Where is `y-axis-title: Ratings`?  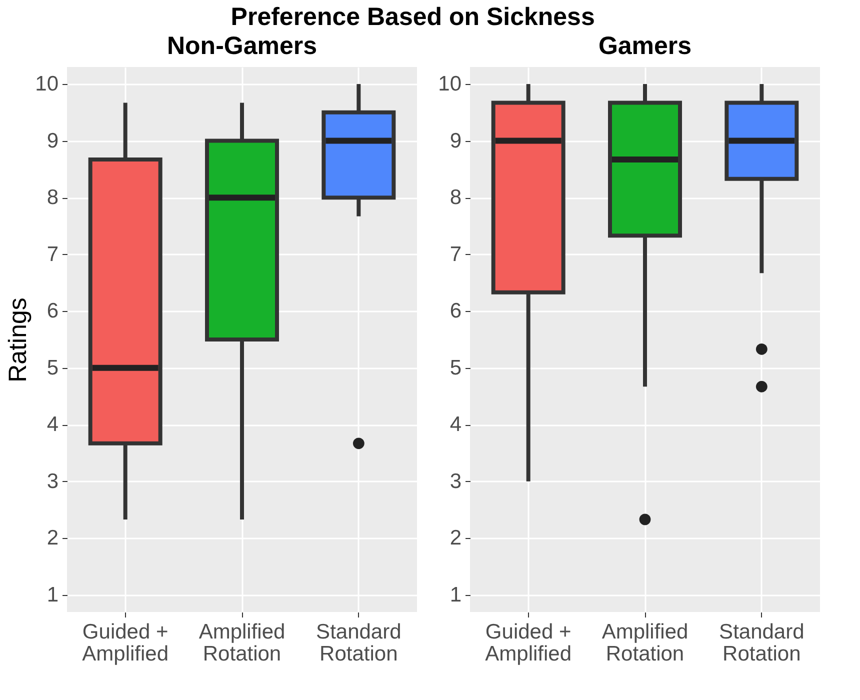
y-axis-title: Ratings is located at coordinates (18, 340).